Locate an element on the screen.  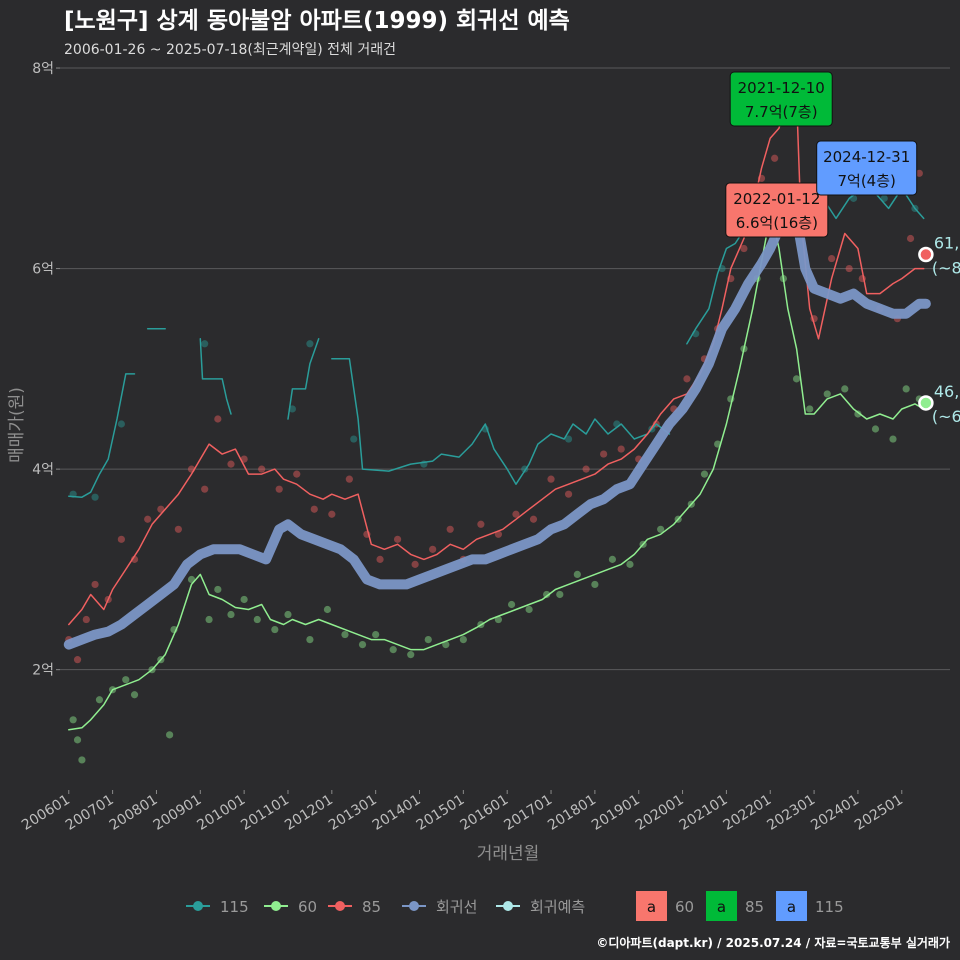
y-axis-label: 매매가(원) is located at coordinates (17, 425).